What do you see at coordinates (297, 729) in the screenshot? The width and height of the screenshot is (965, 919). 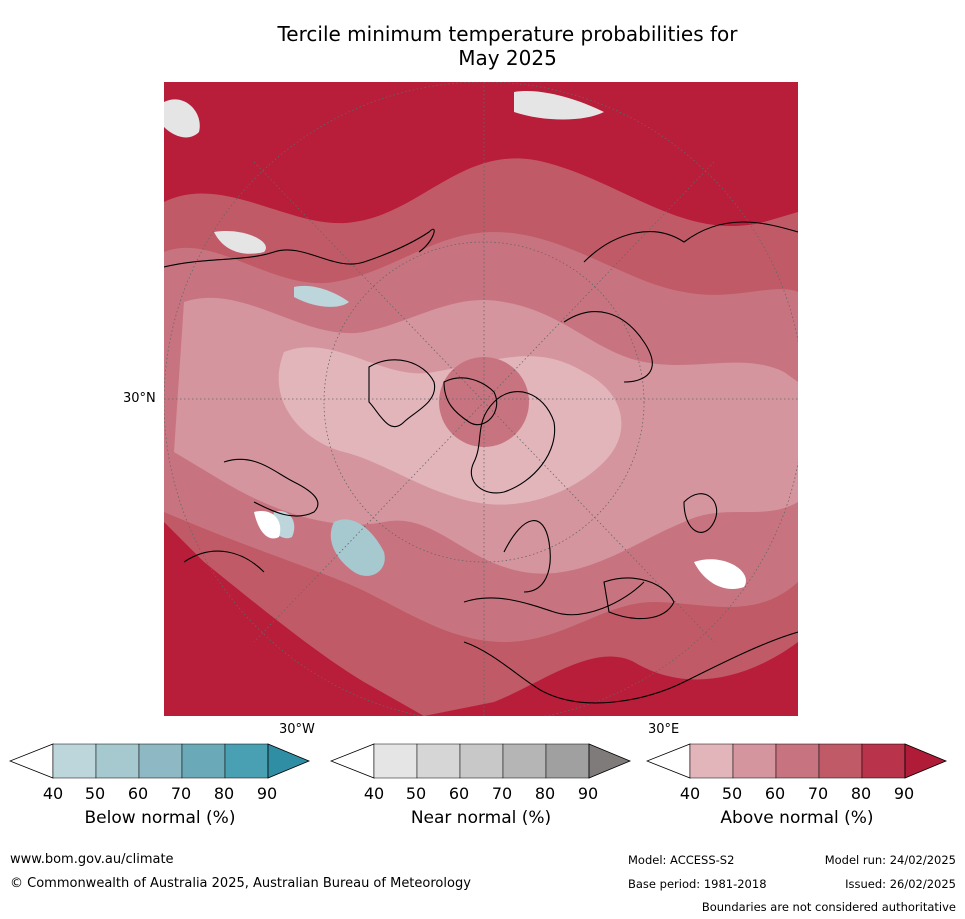 I see `lon-label-30w: 30°W` at bounding box center [297, 729].